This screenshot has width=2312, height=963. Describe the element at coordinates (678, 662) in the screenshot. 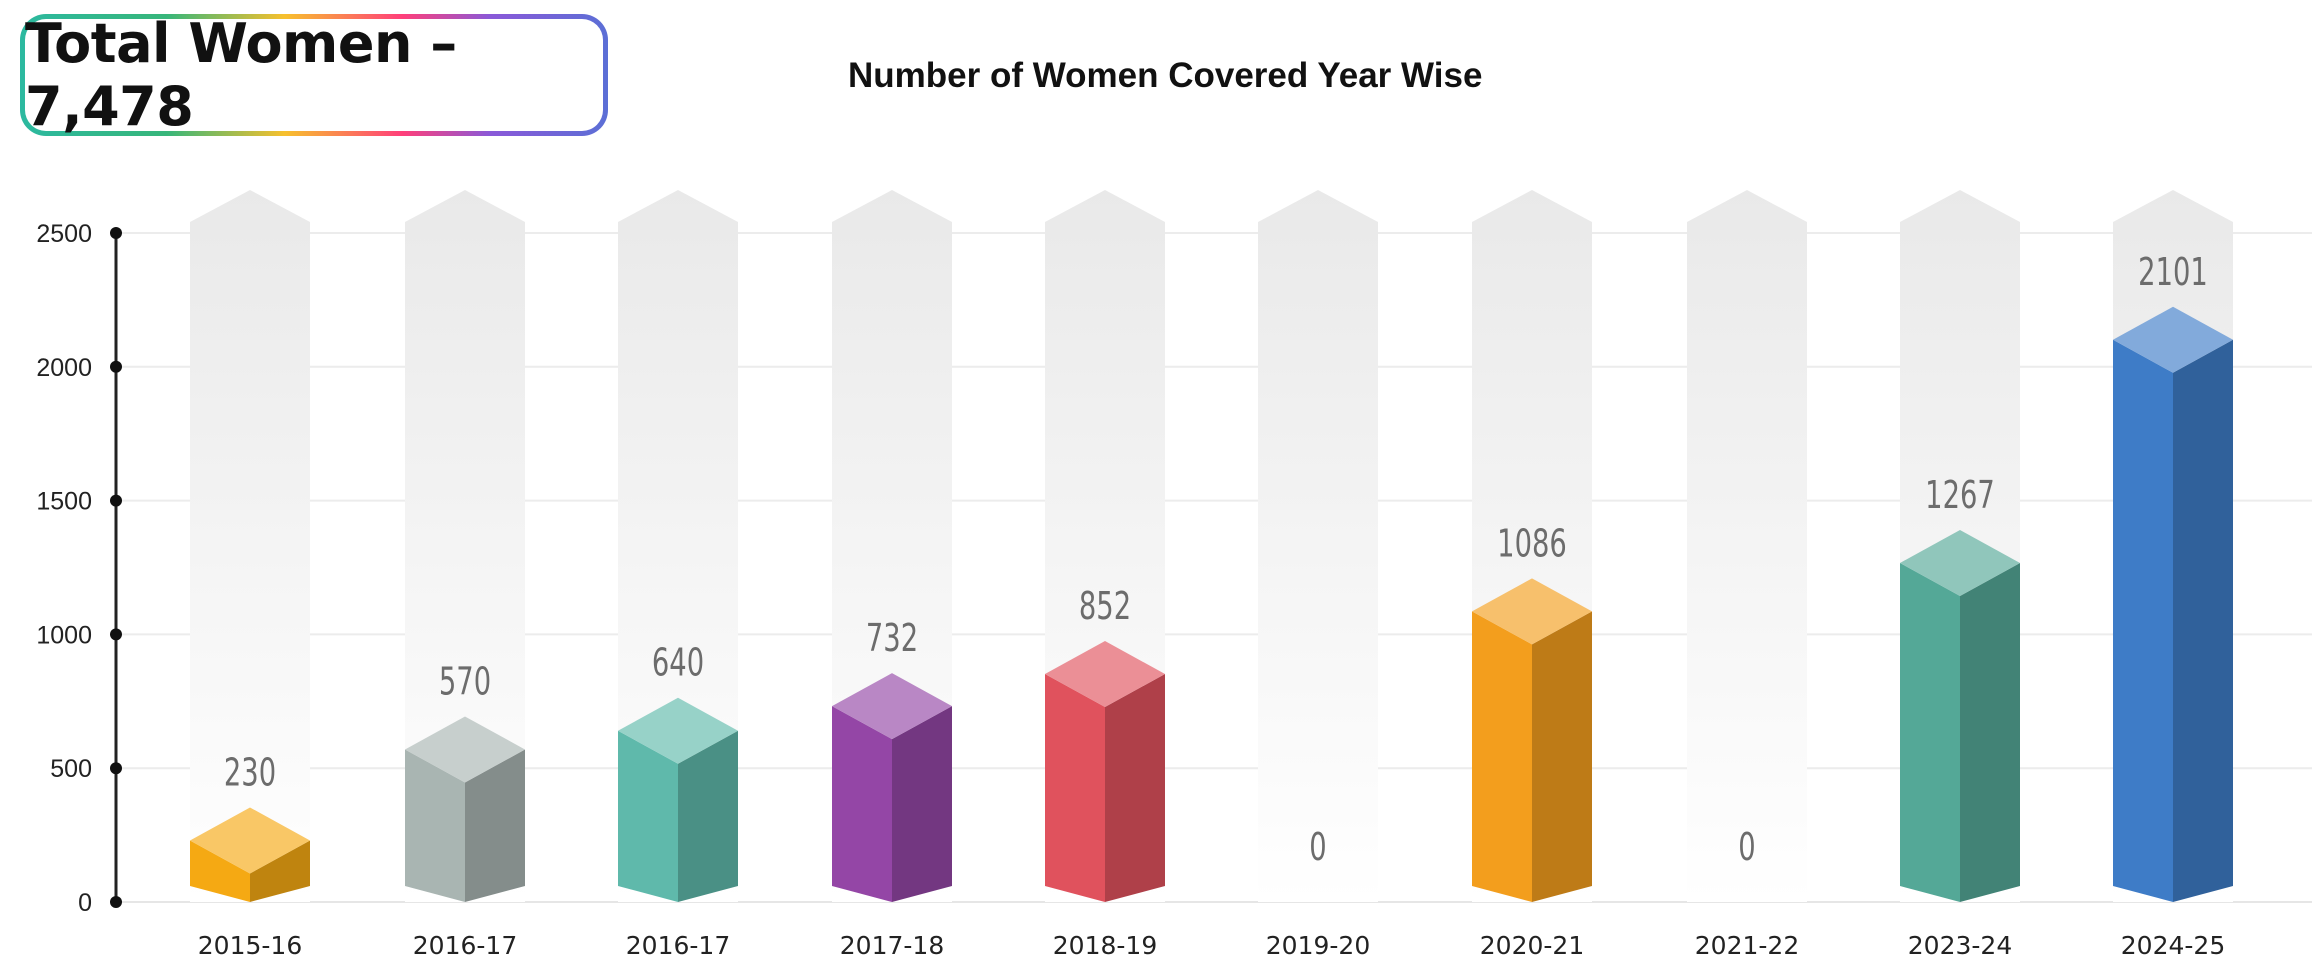

I see `bar-value-label: 640` at that location.